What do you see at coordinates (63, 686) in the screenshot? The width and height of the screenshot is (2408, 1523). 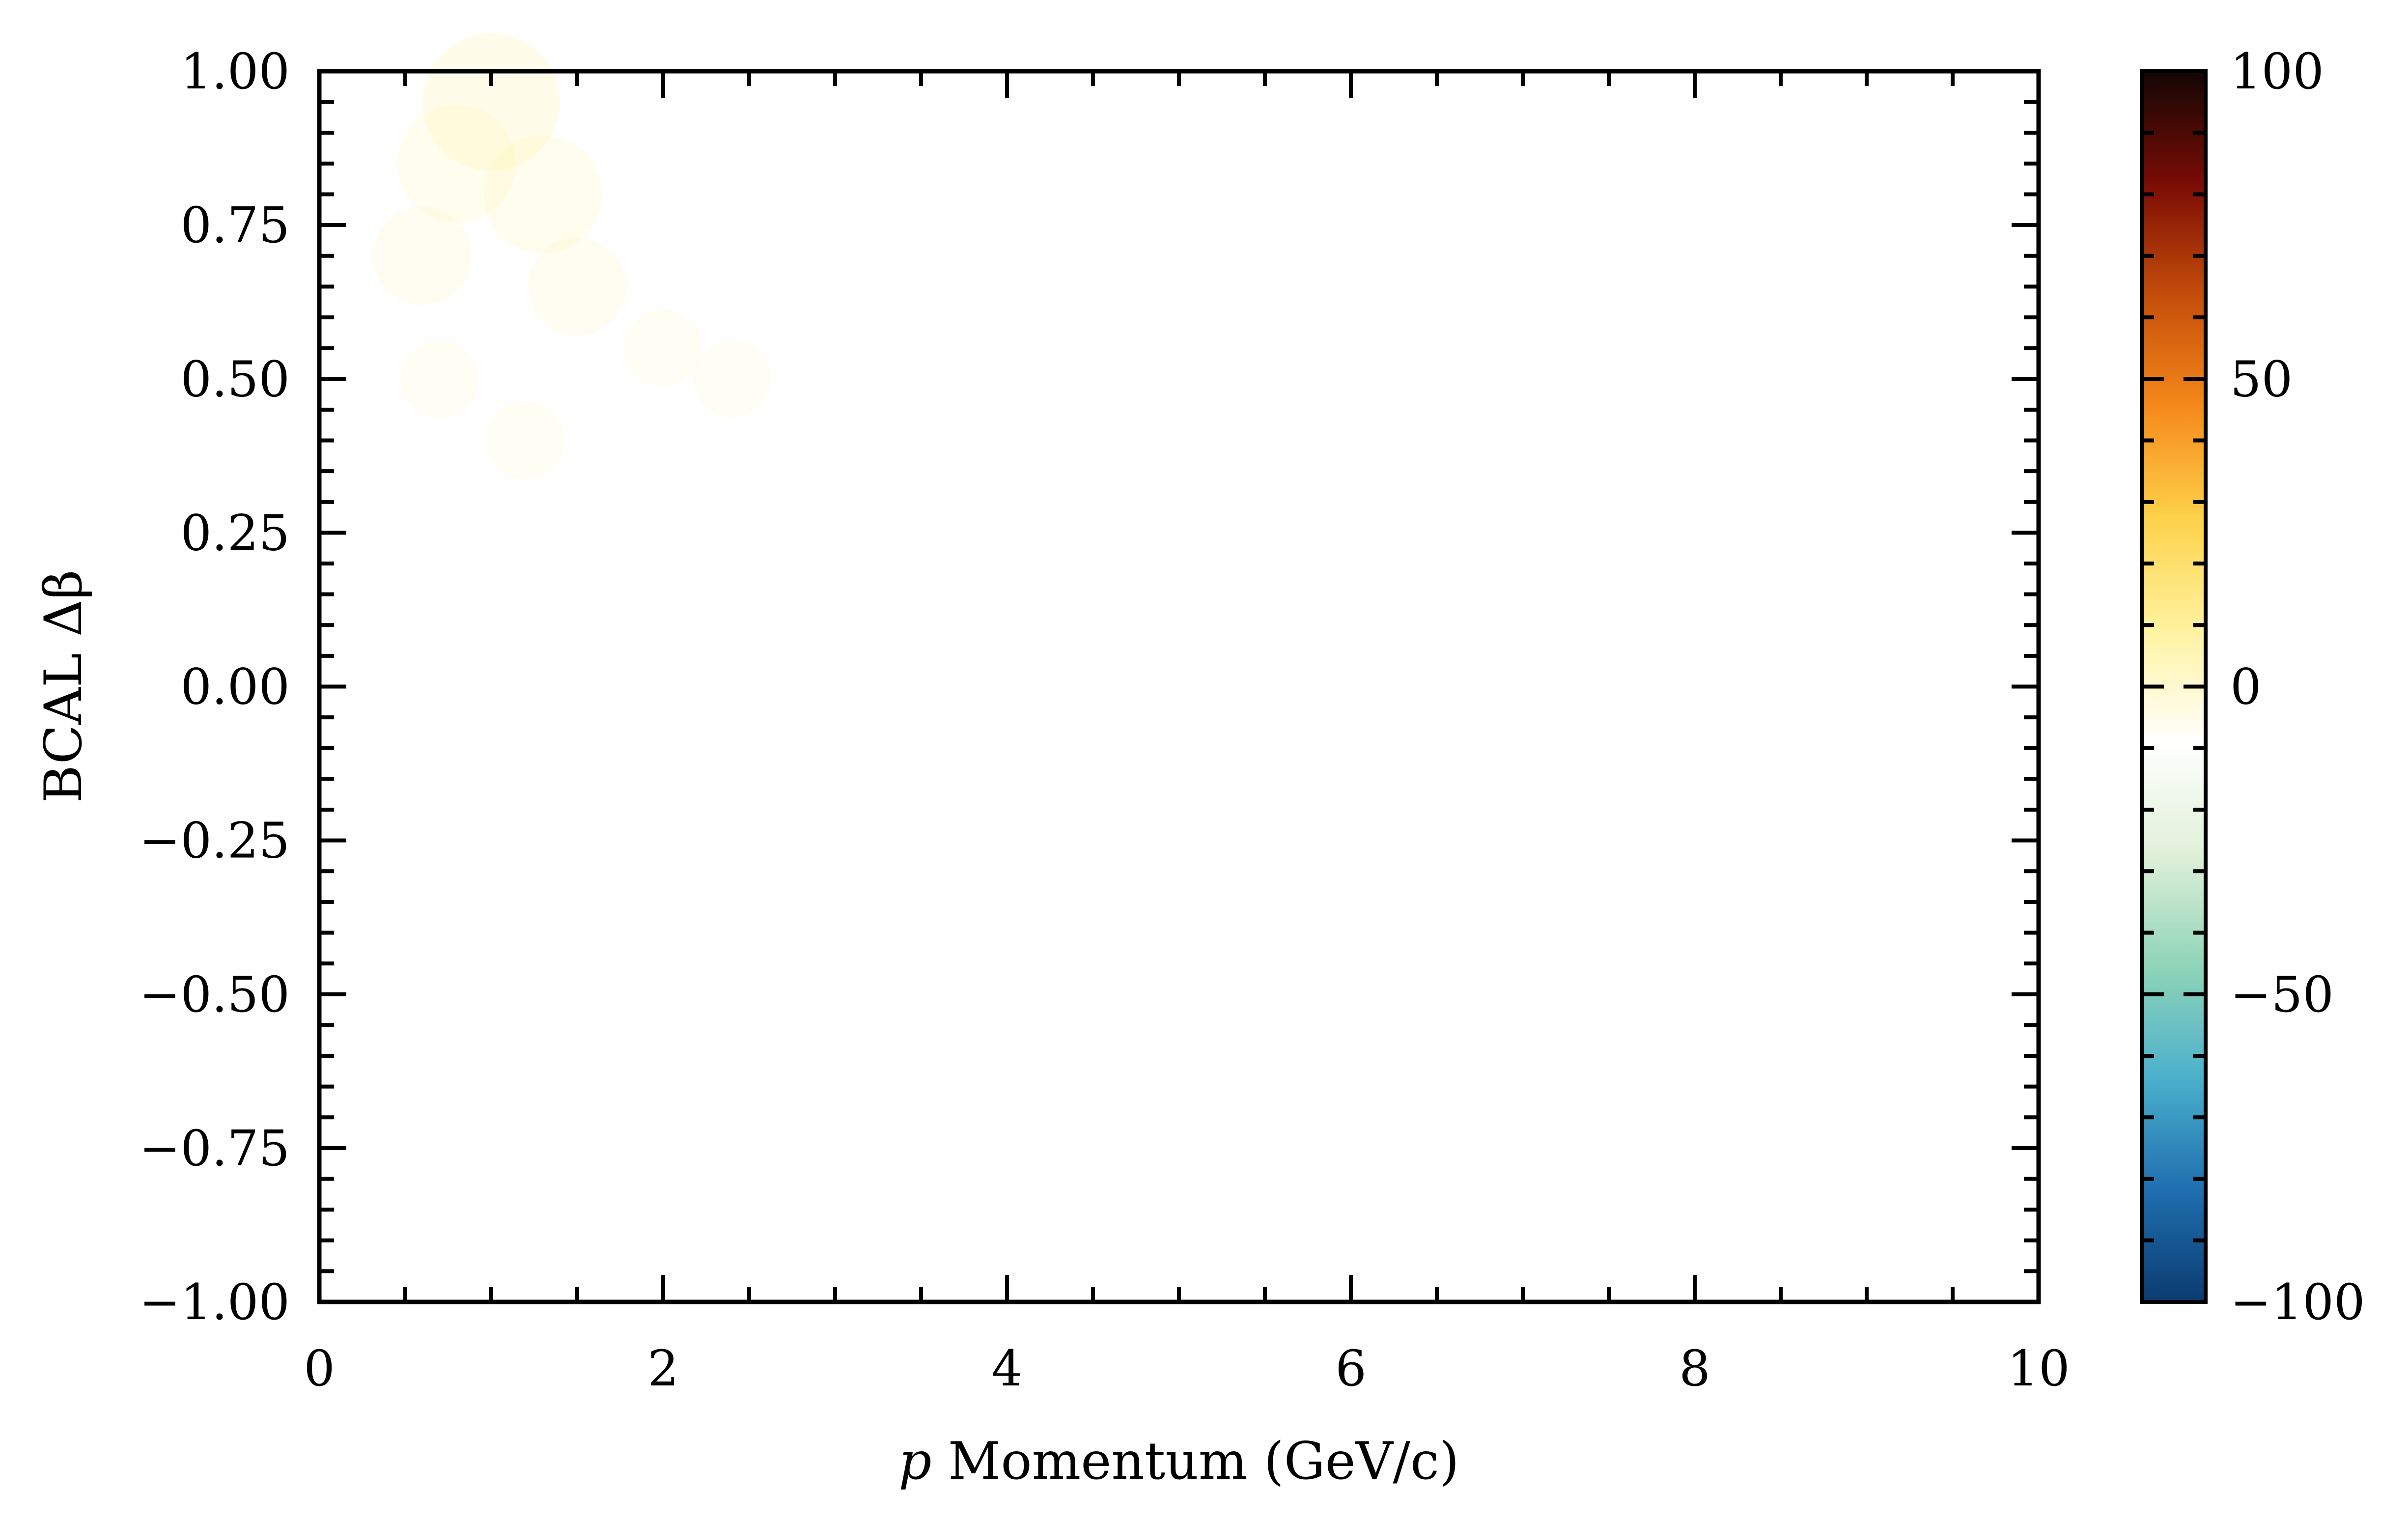 I see `y-axis-label: BCAL Δβ` at bounding box center [63, 686].